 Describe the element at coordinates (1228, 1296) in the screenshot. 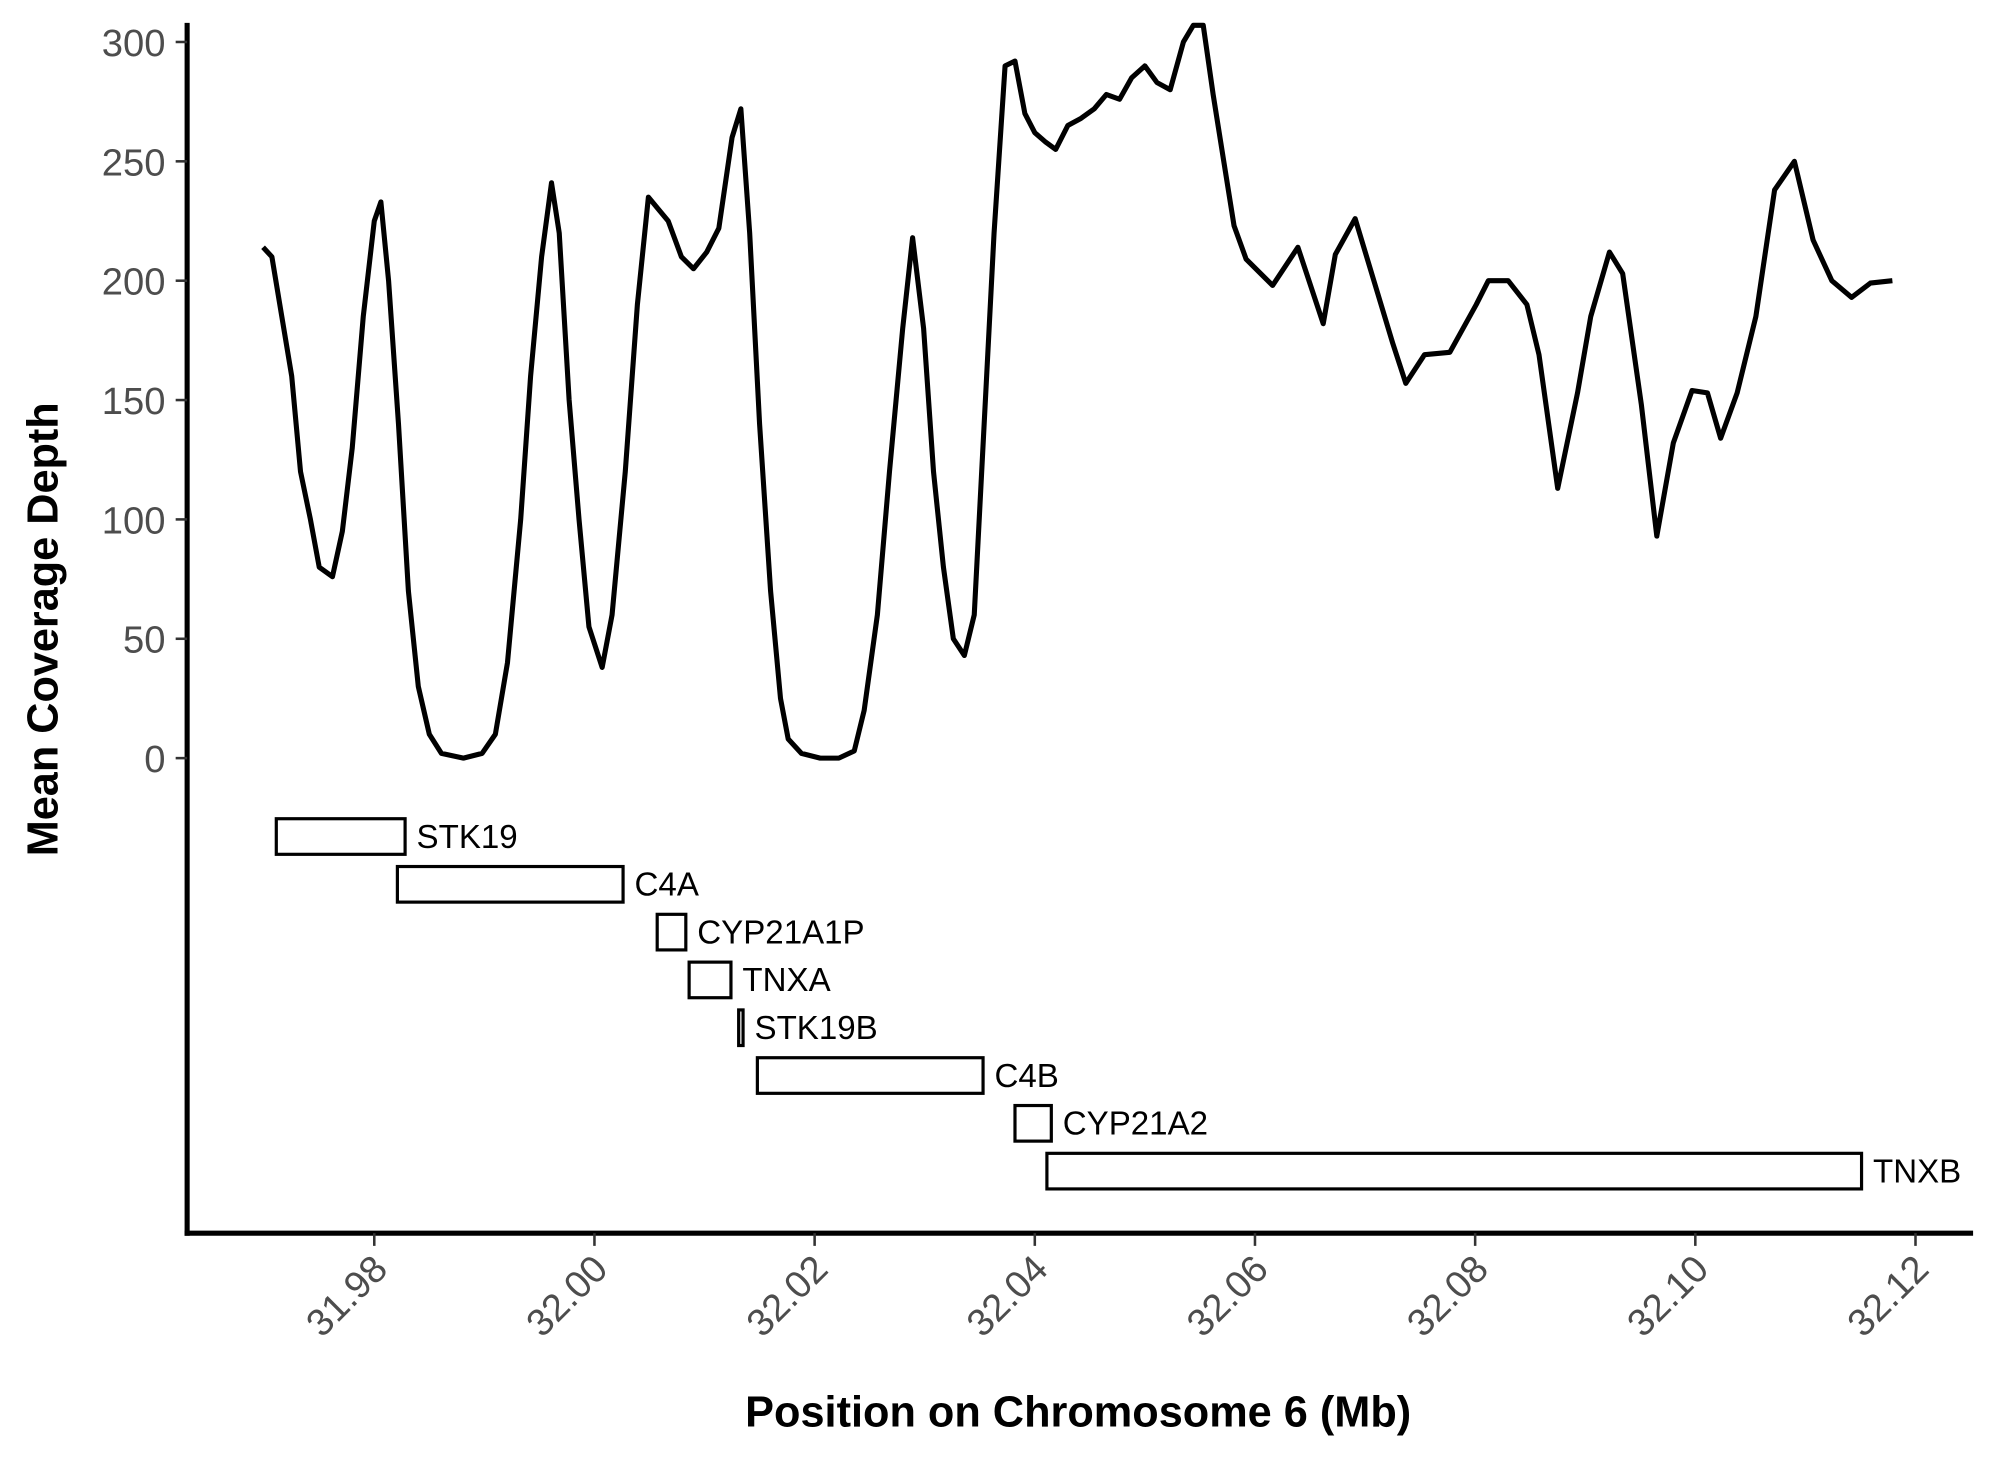

I see `x-tick-label: 32.06` at that location.